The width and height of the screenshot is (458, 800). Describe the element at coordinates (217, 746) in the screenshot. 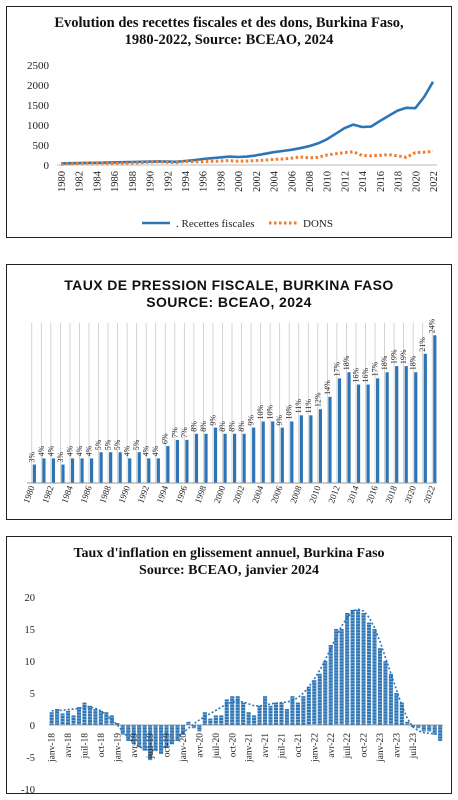

I see `x-tick-label: juil-20` at that location.